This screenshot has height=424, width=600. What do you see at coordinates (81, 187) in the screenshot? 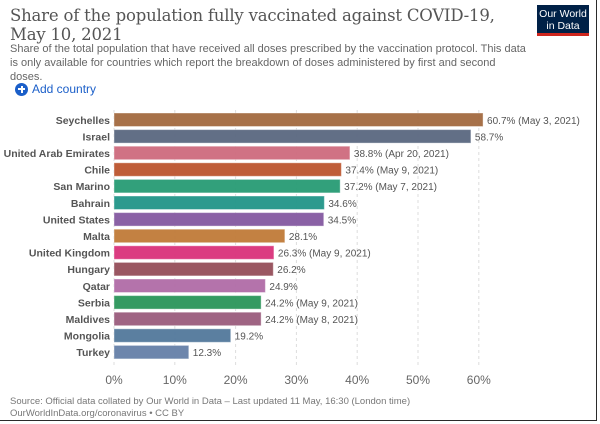
I see `category-label: San Marino` at bounding box center [81, 187].